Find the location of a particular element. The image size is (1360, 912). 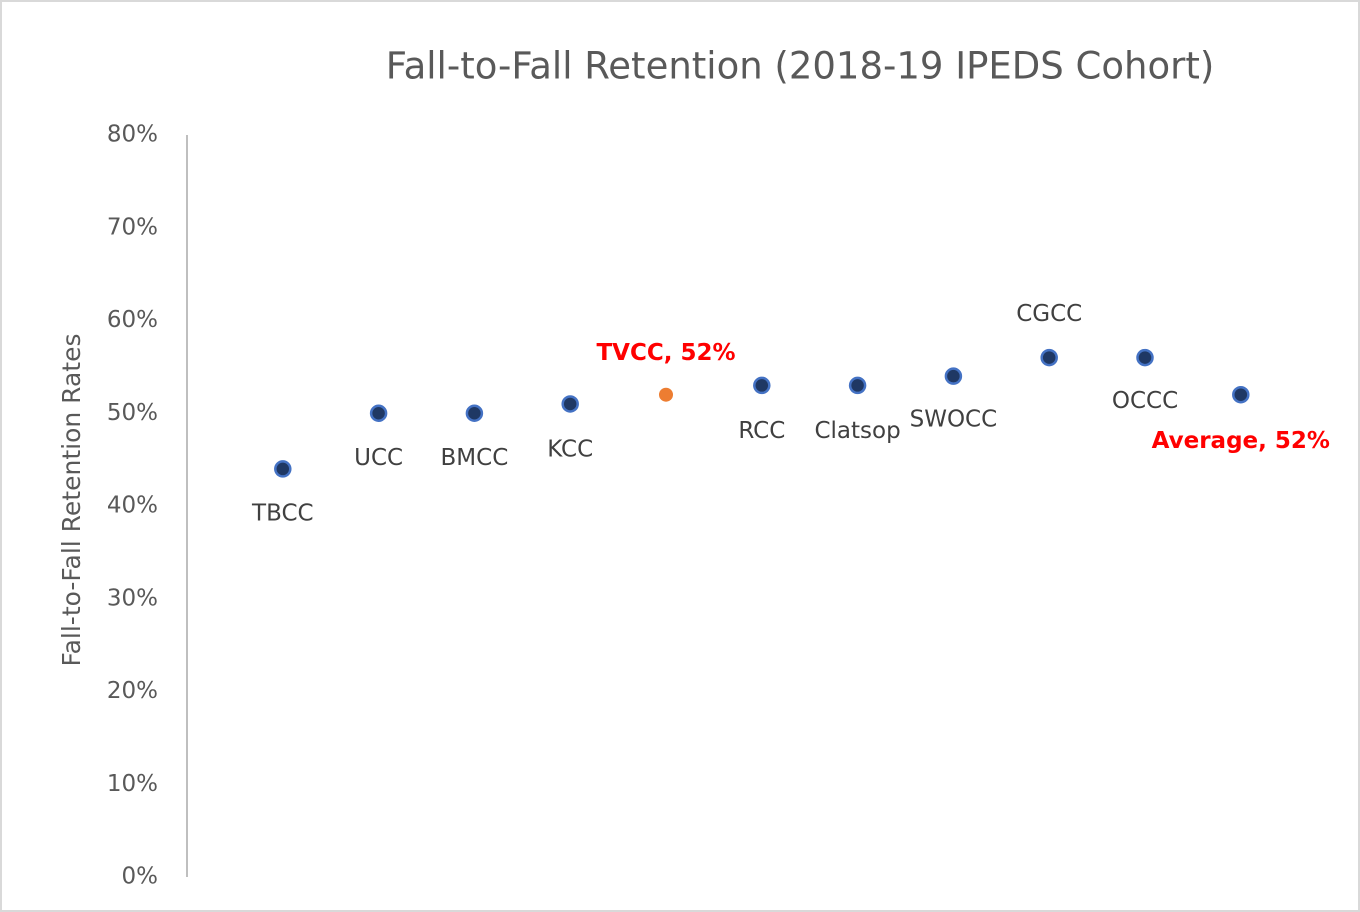

y-tick-label: 10% is located at coordinates (132, 784).